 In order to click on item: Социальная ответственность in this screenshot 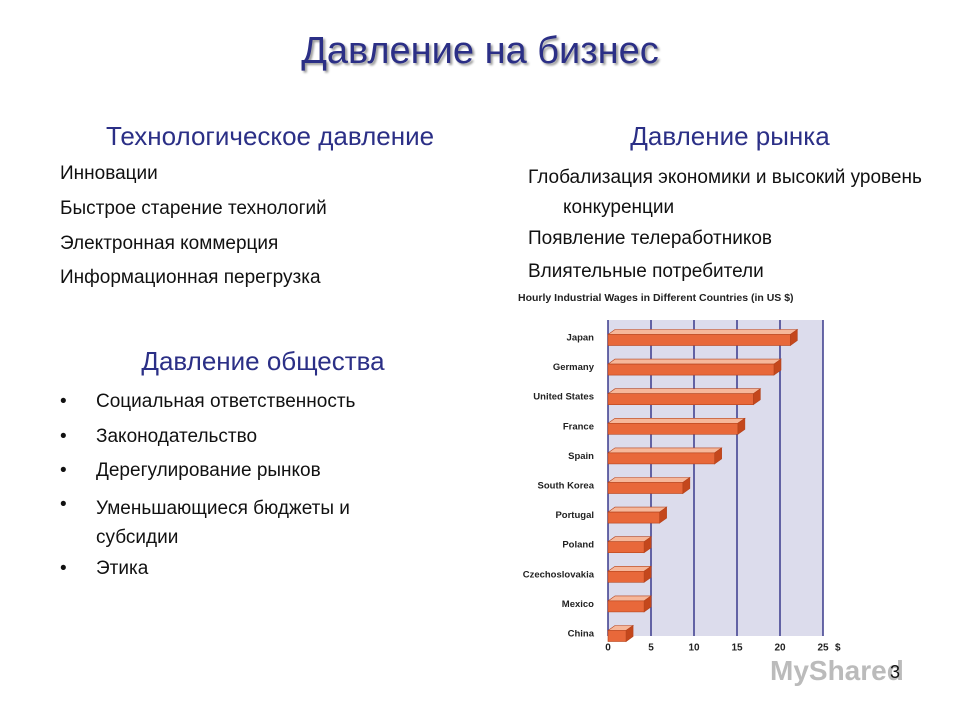, I will do `click(226, 401)`.